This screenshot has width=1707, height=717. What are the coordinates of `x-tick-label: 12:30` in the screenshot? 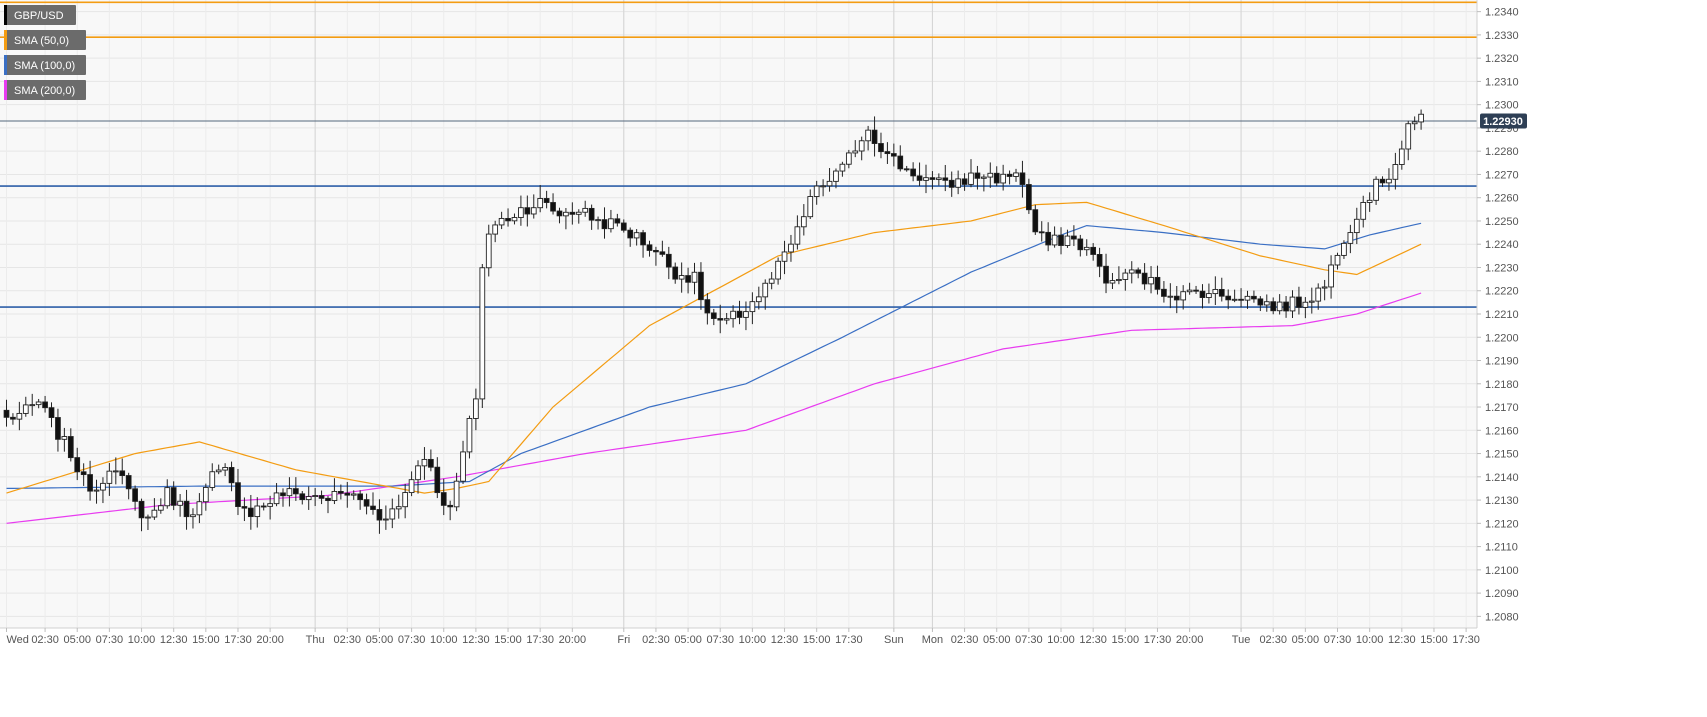 It's located at (785, 640).